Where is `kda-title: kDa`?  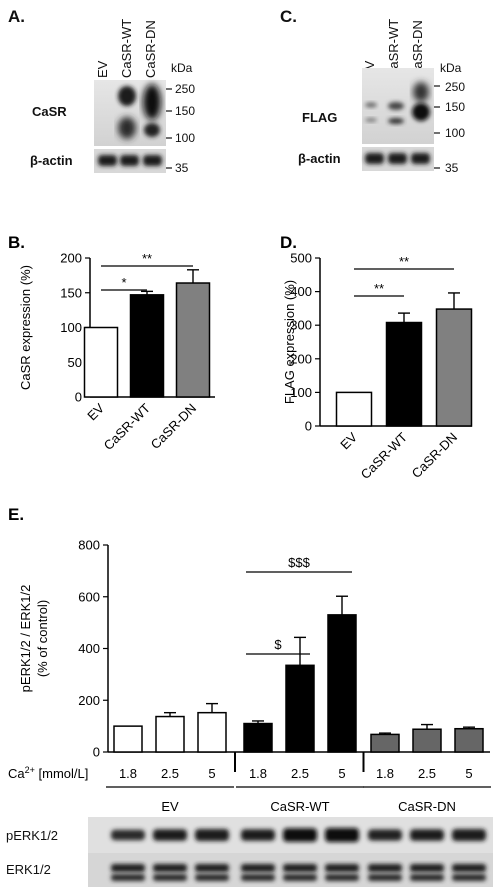 kda-title: kDa is located at coordinates (451, 68).